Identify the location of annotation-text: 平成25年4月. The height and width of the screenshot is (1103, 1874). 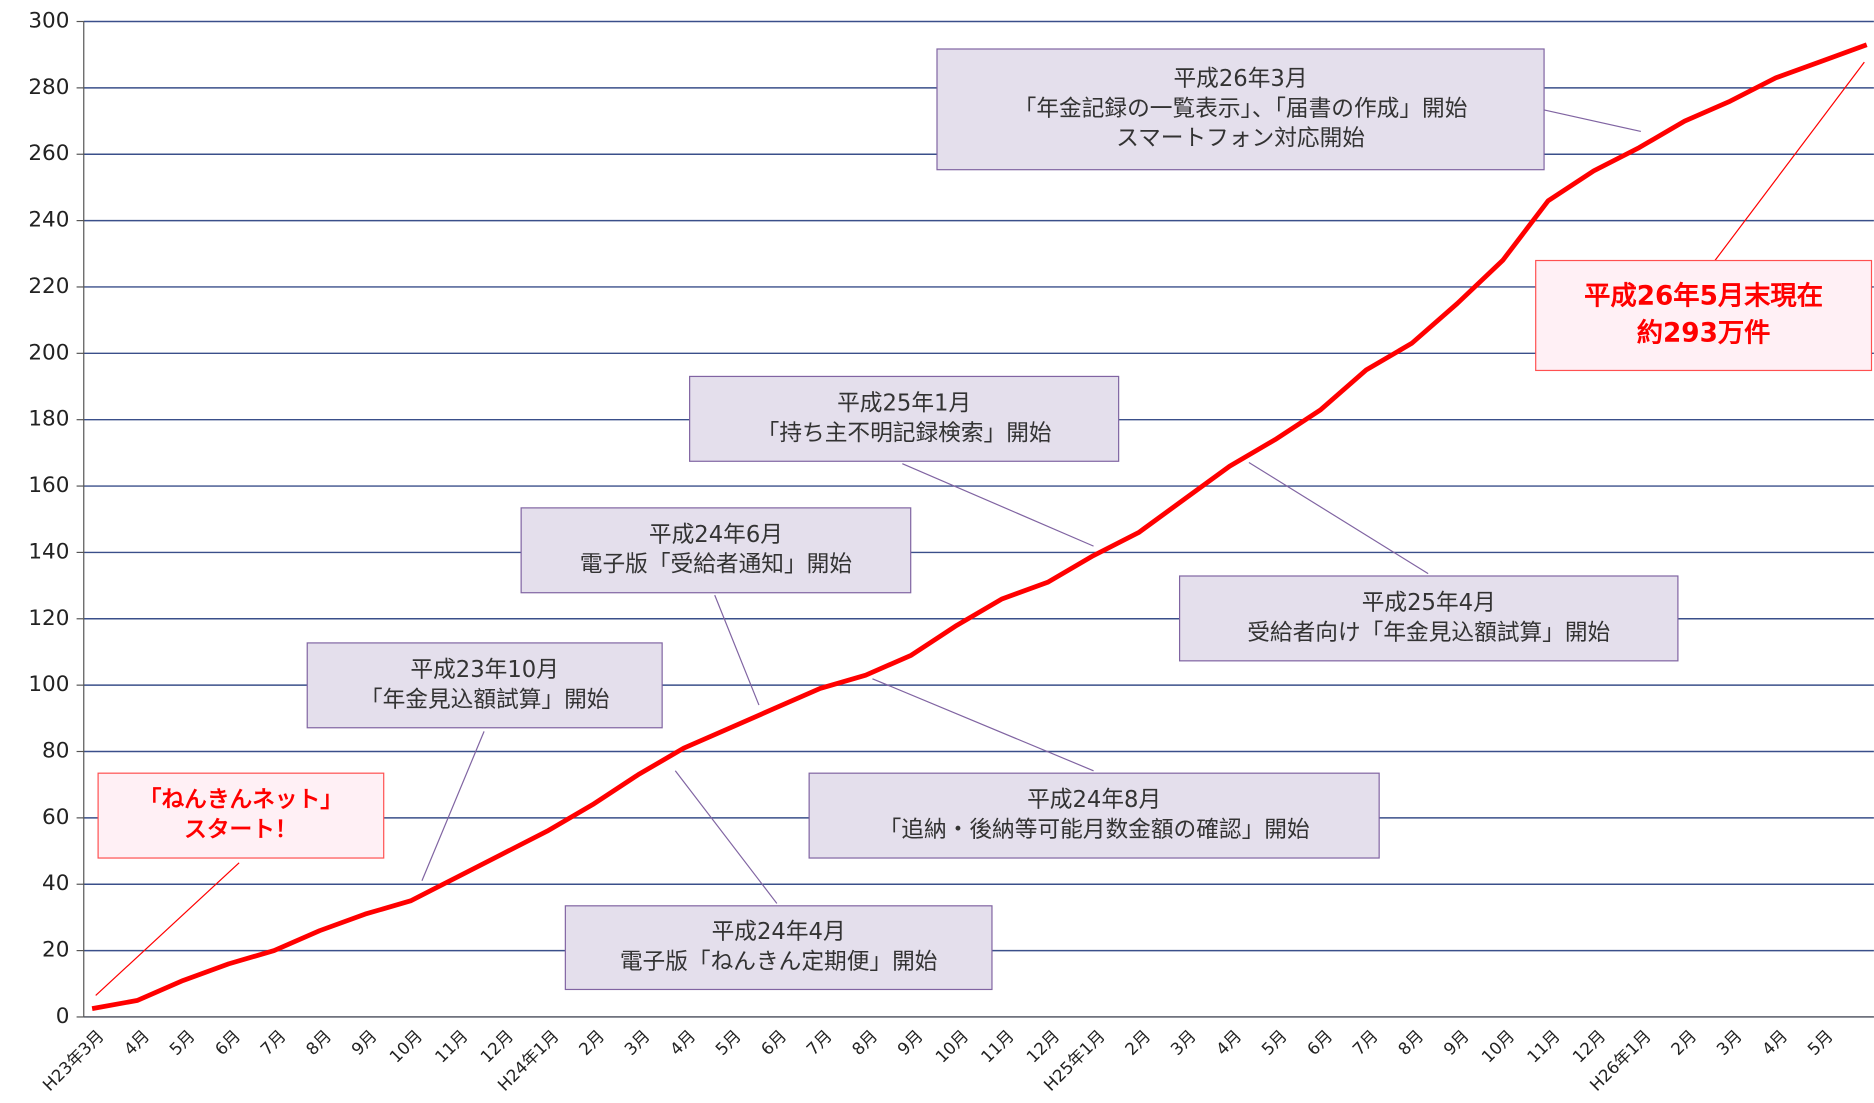
(1429, 603).